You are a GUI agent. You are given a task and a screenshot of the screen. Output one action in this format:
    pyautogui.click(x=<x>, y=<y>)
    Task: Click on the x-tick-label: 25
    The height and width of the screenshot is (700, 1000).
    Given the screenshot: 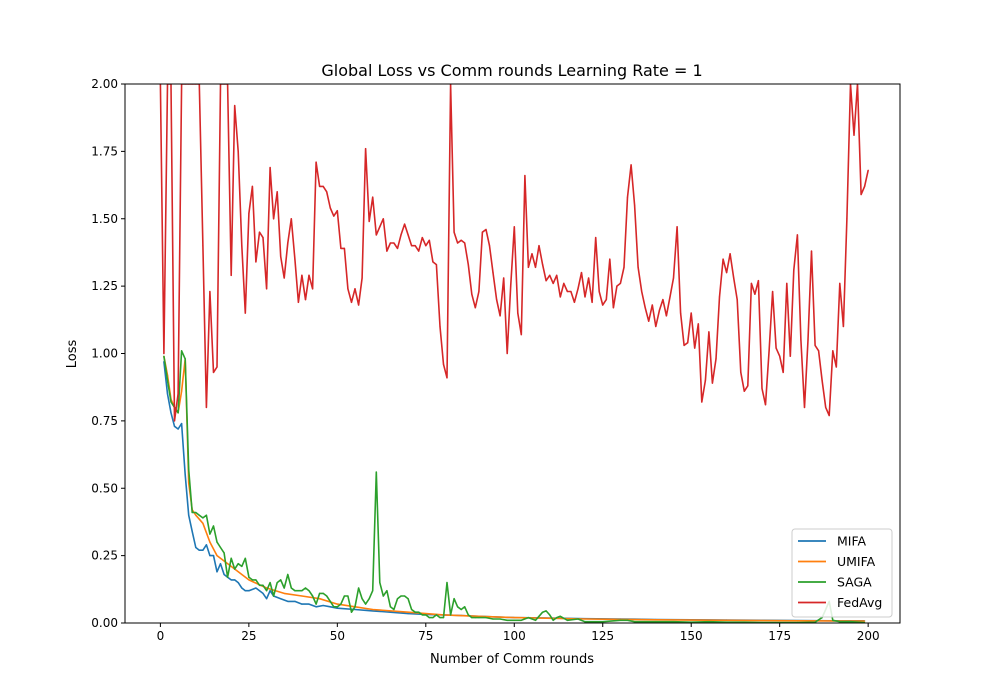 What is the action you would take?
    pyautogui.click(x=248, y=636)
    